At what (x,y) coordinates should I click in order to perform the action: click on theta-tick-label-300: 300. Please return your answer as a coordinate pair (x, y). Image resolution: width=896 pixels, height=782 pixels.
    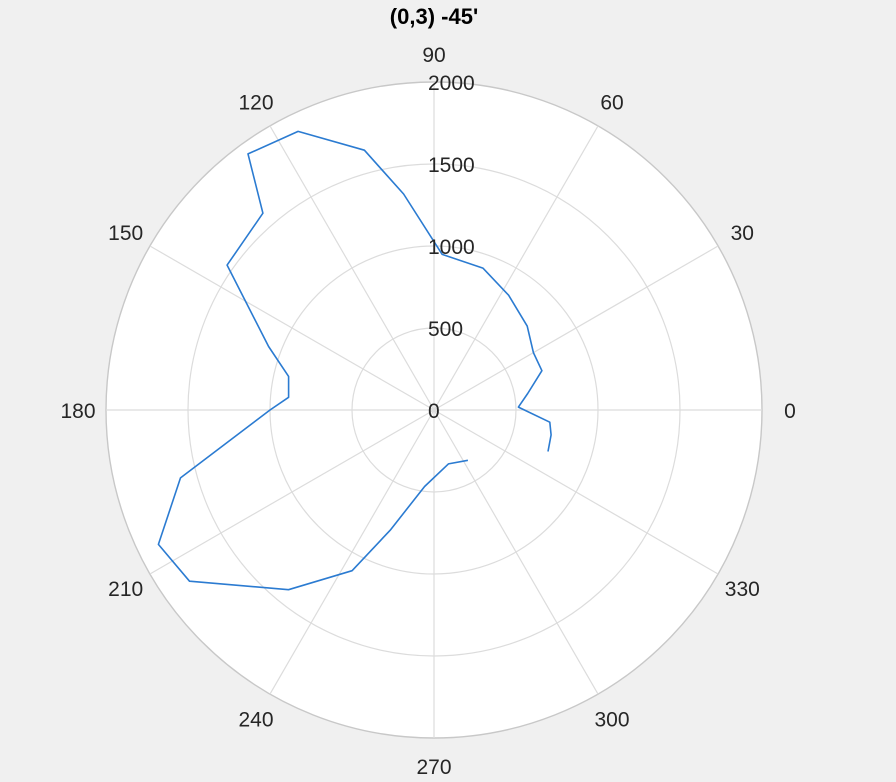
    Looking at the image, I should click on (611, 719).